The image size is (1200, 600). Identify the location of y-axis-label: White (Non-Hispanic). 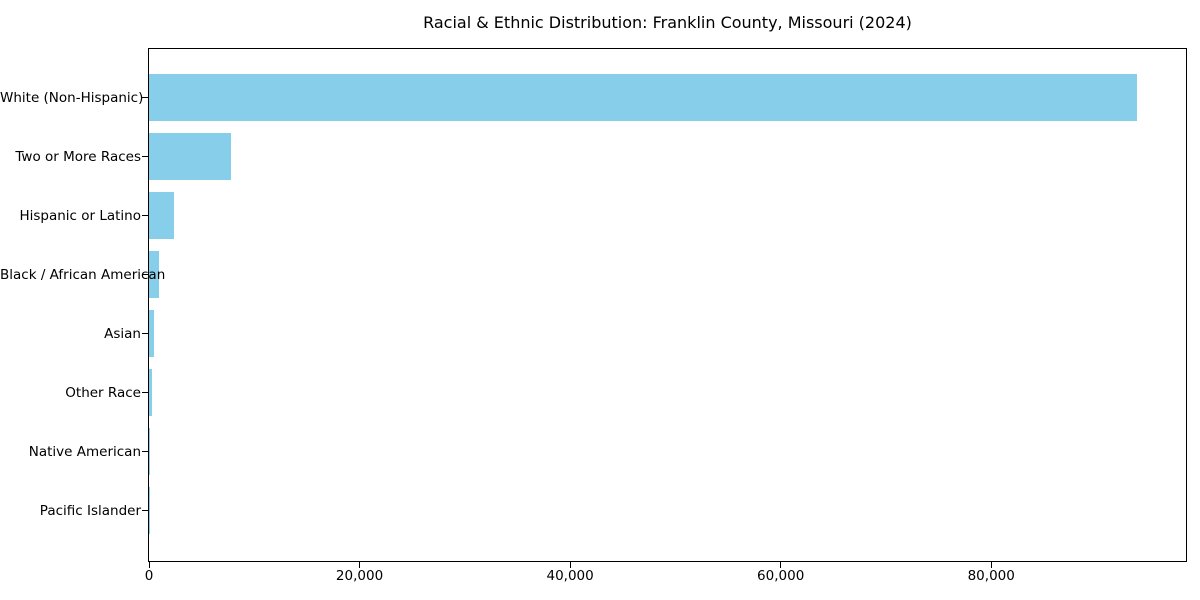
(72, 97).